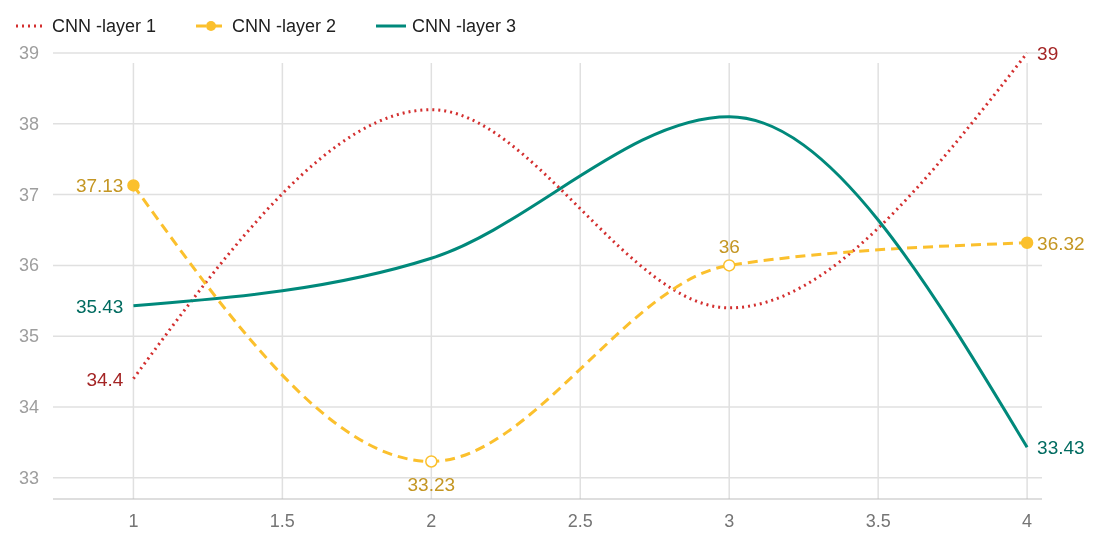  I want to click on data-label: 36, so click(729, 247).